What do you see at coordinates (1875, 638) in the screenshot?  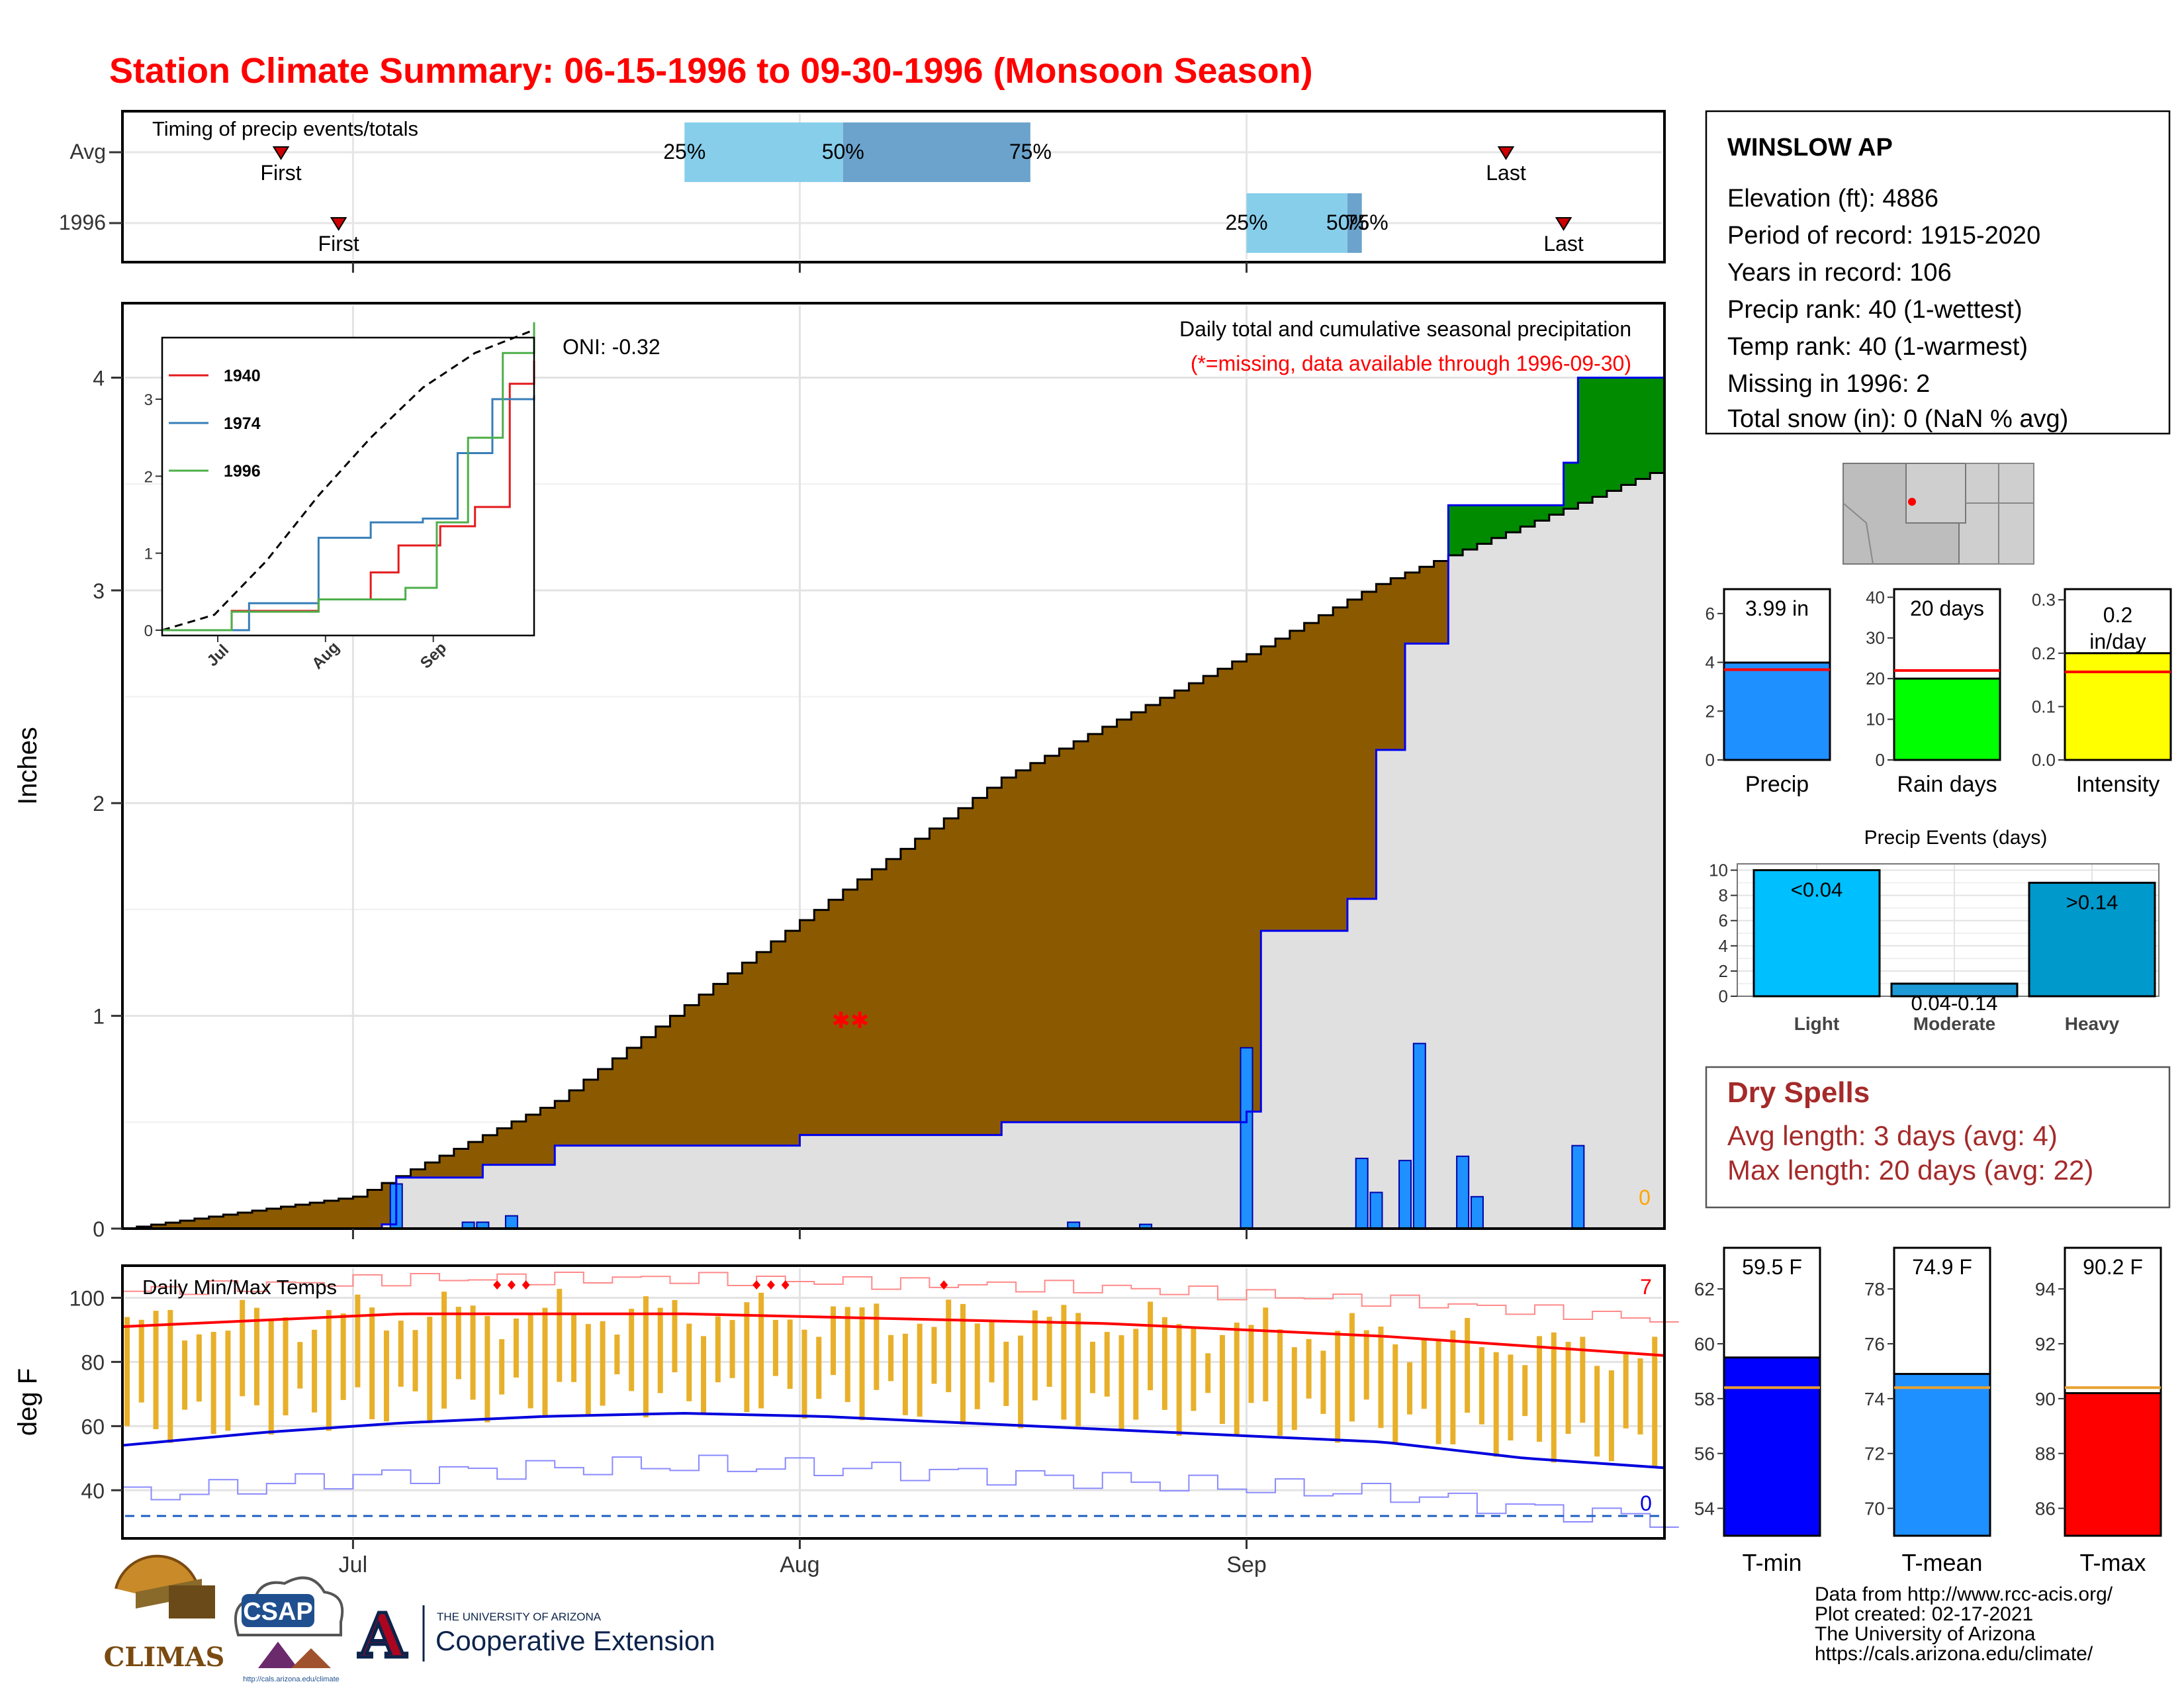 I see `mini-bar-y-tick-label: 30` at bounding box center [1875, 638].